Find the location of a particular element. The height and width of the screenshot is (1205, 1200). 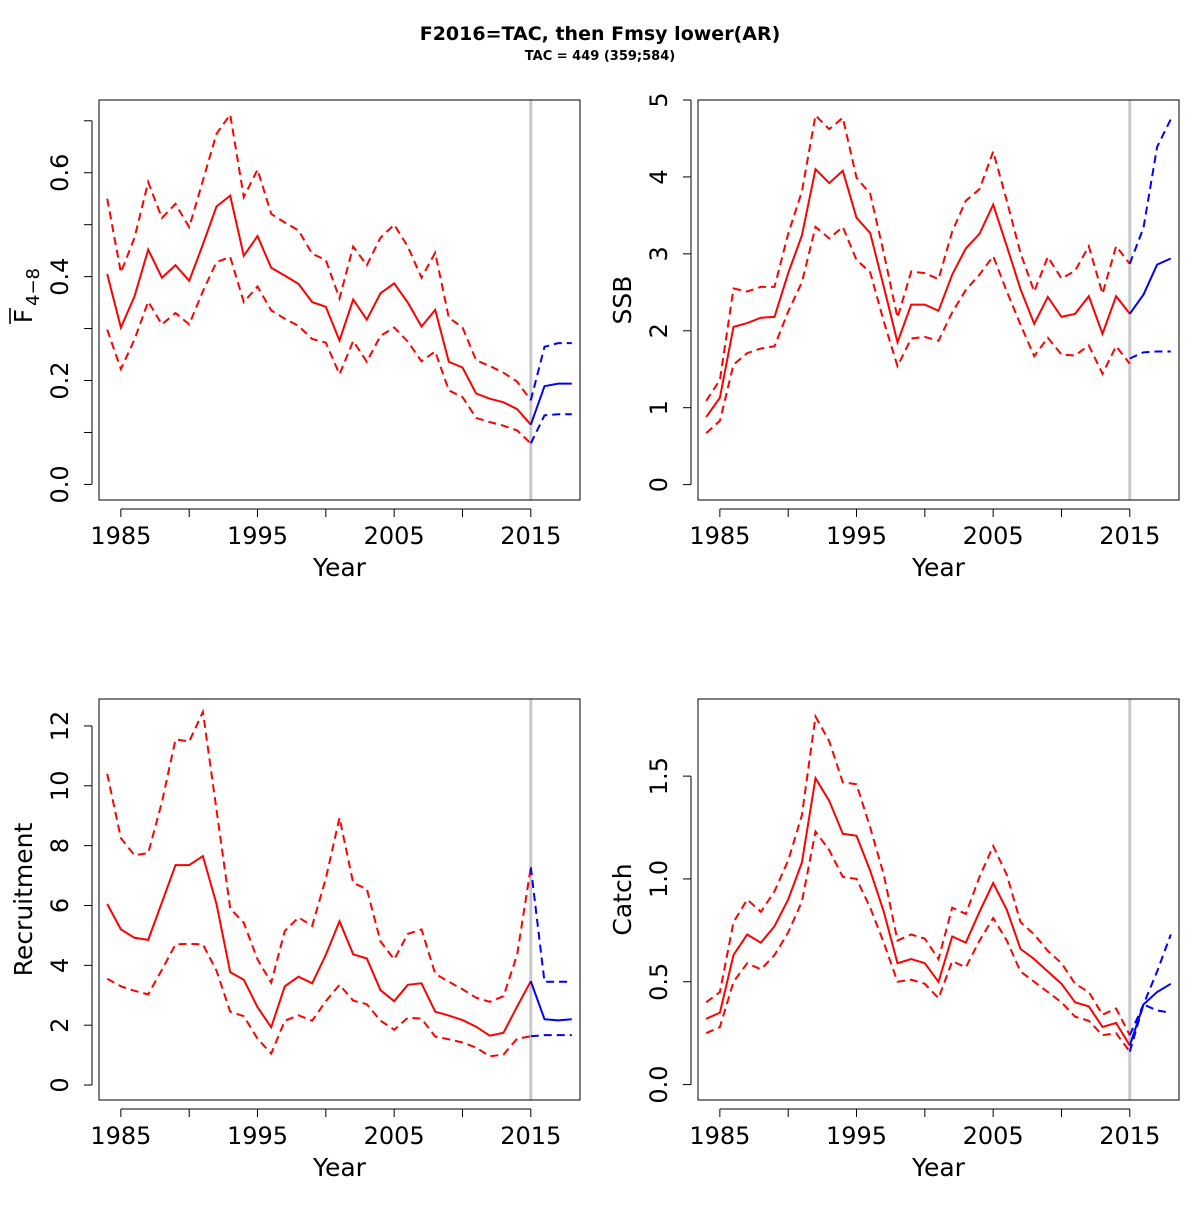

y-tick-label: 1.0 is located at coordinates (659, 879).